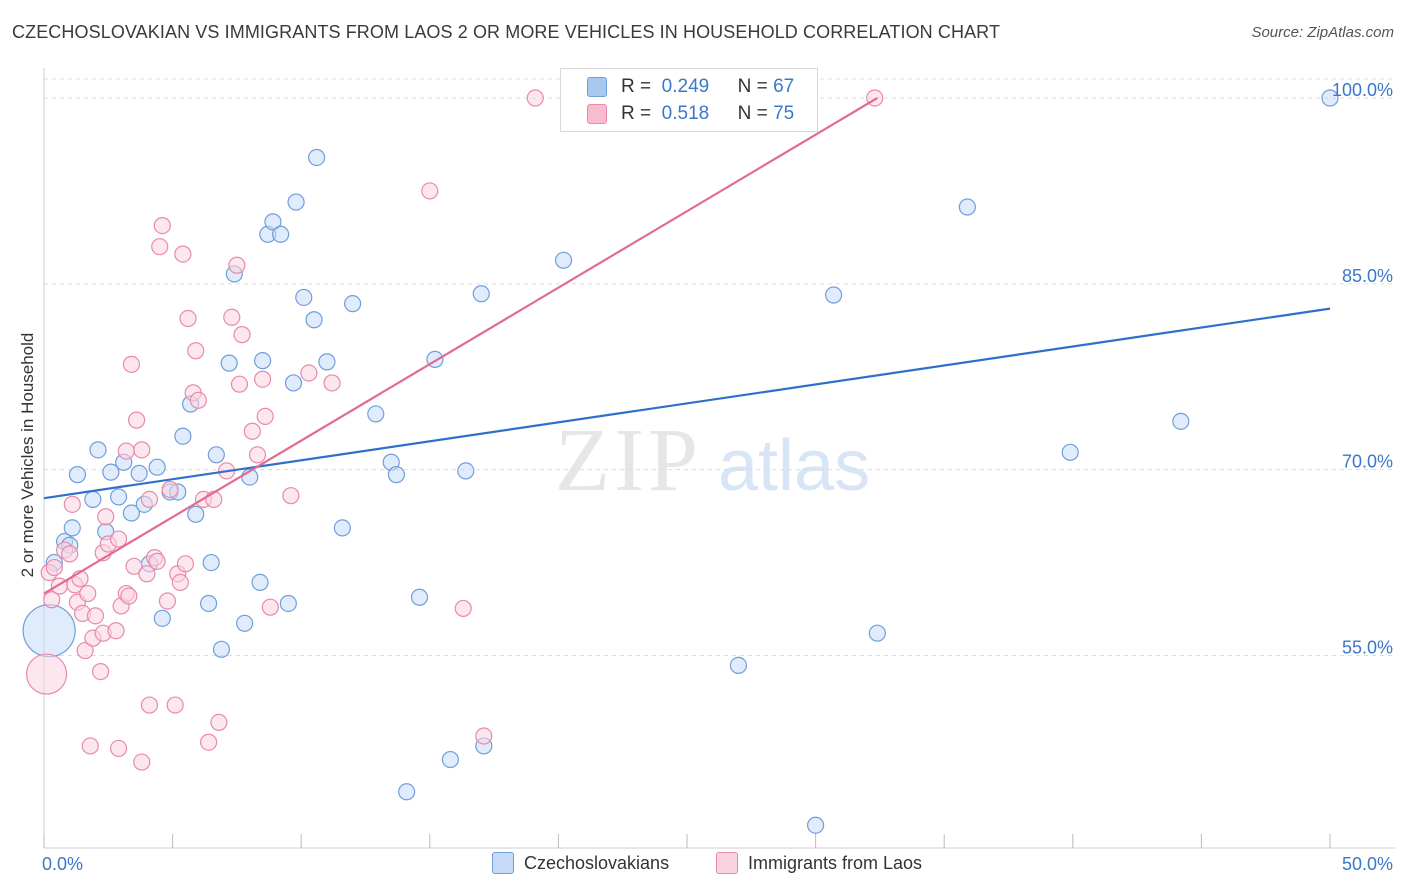  I want to click on stats-legend: R = 0.249 N = 67 R = 0.518 N = 75, so click(689, 100).